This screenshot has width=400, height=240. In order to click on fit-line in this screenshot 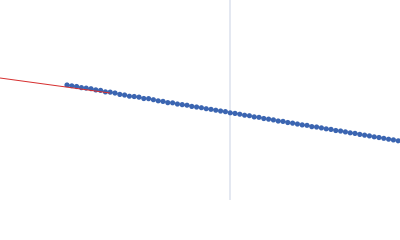, I will do `click(55, 85)`.